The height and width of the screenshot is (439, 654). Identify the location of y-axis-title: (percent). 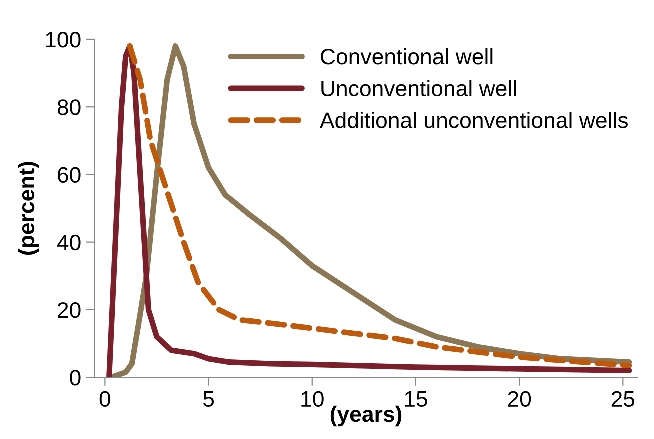
(29, 208).